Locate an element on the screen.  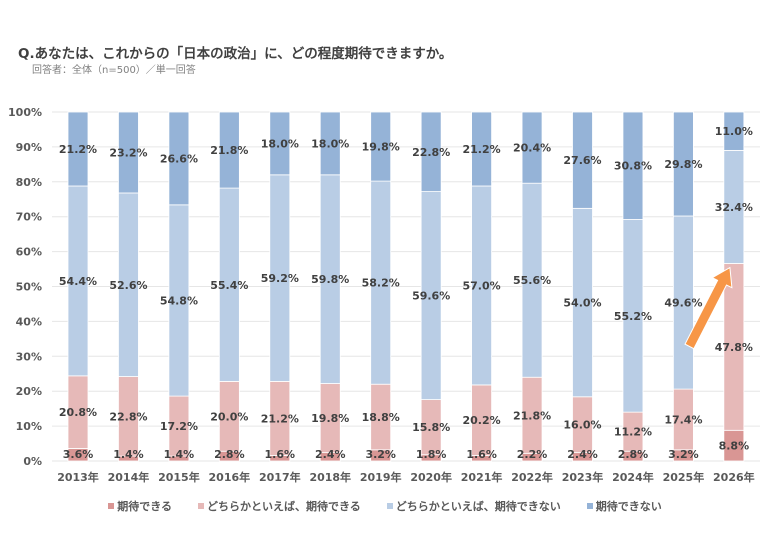
data-label: 20.0% is located at coordinates (229, 416).